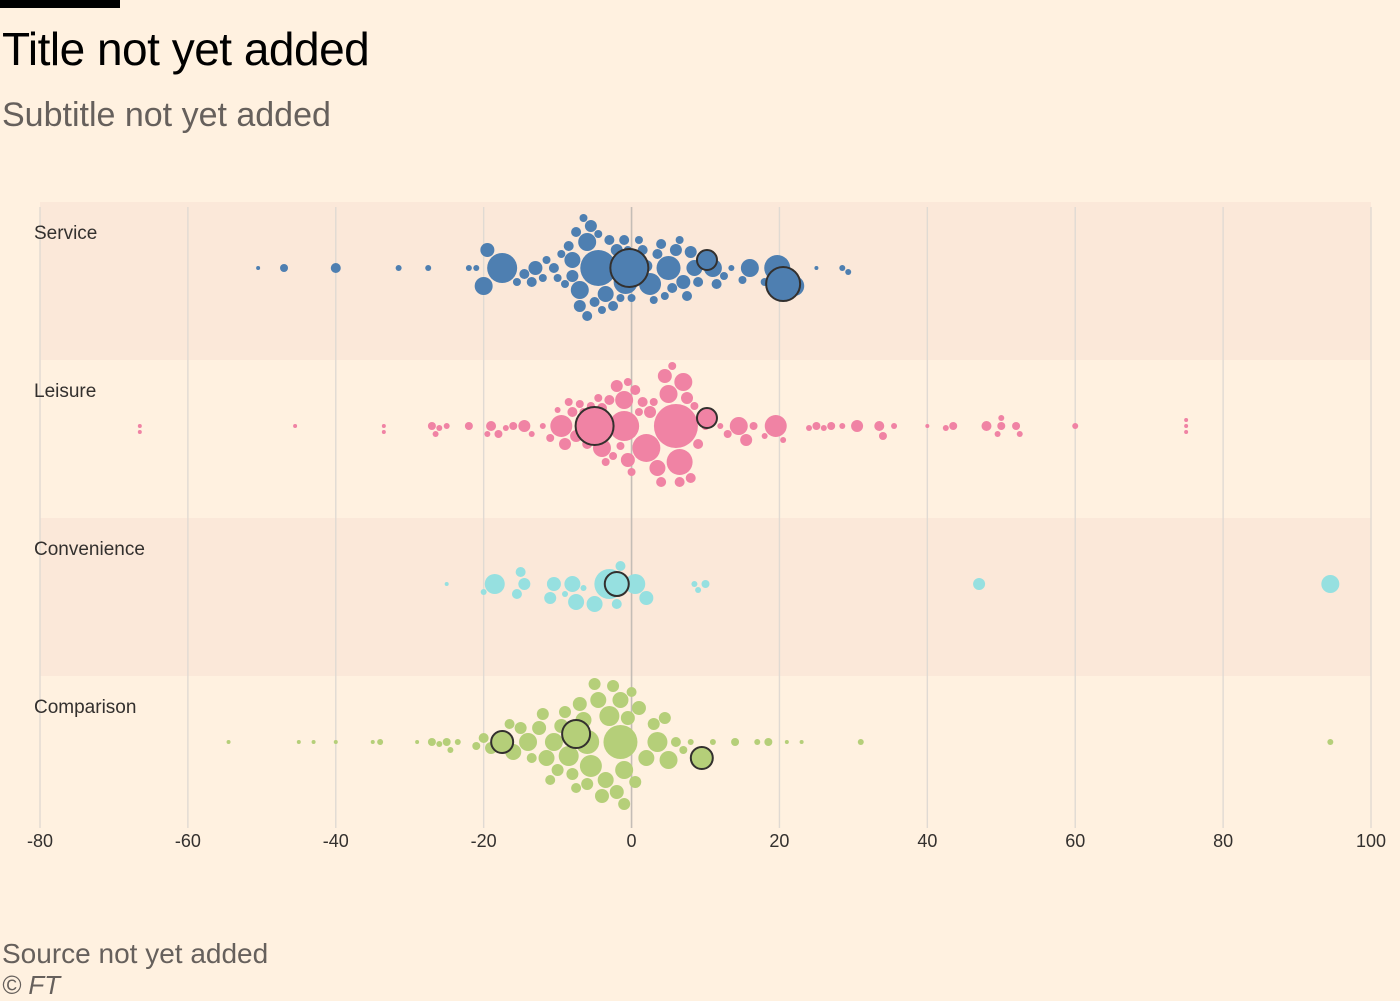 This screenshot has width=1400, height=1001. I want to click on category-label-convenience: Convenience, so click(89, 549).